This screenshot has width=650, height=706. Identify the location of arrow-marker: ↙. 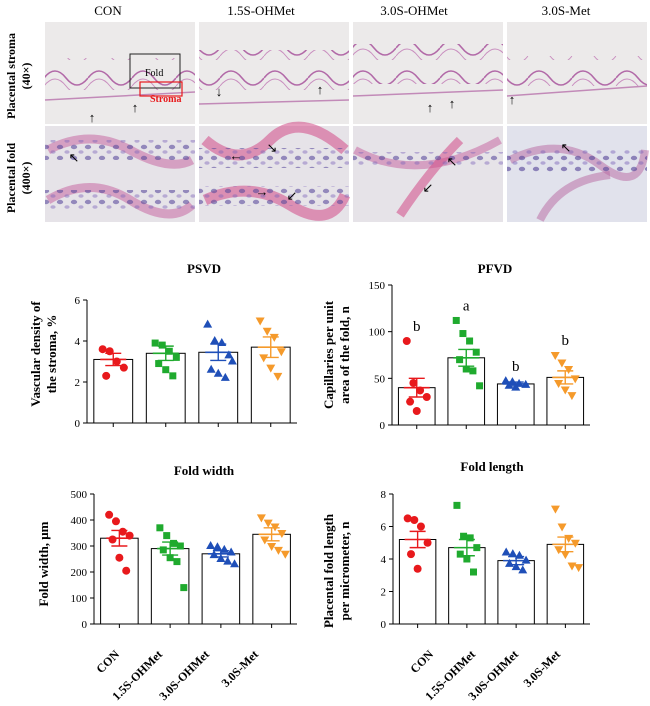
(428, 187).